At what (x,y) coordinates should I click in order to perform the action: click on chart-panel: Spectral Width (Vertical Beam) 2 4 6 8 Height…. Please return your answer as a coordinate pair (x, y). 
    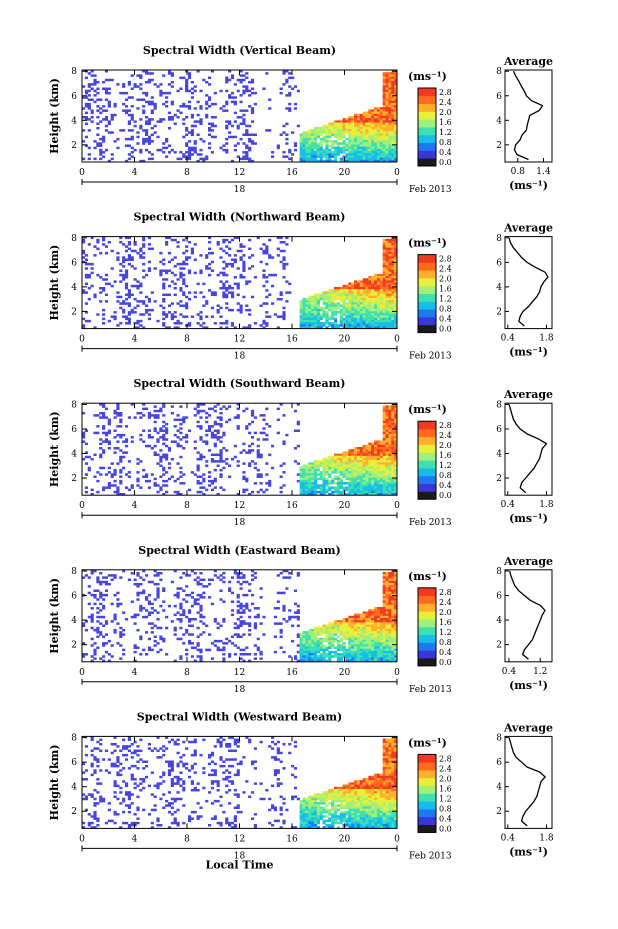
    Looking at the image, I should click on (300, 119).